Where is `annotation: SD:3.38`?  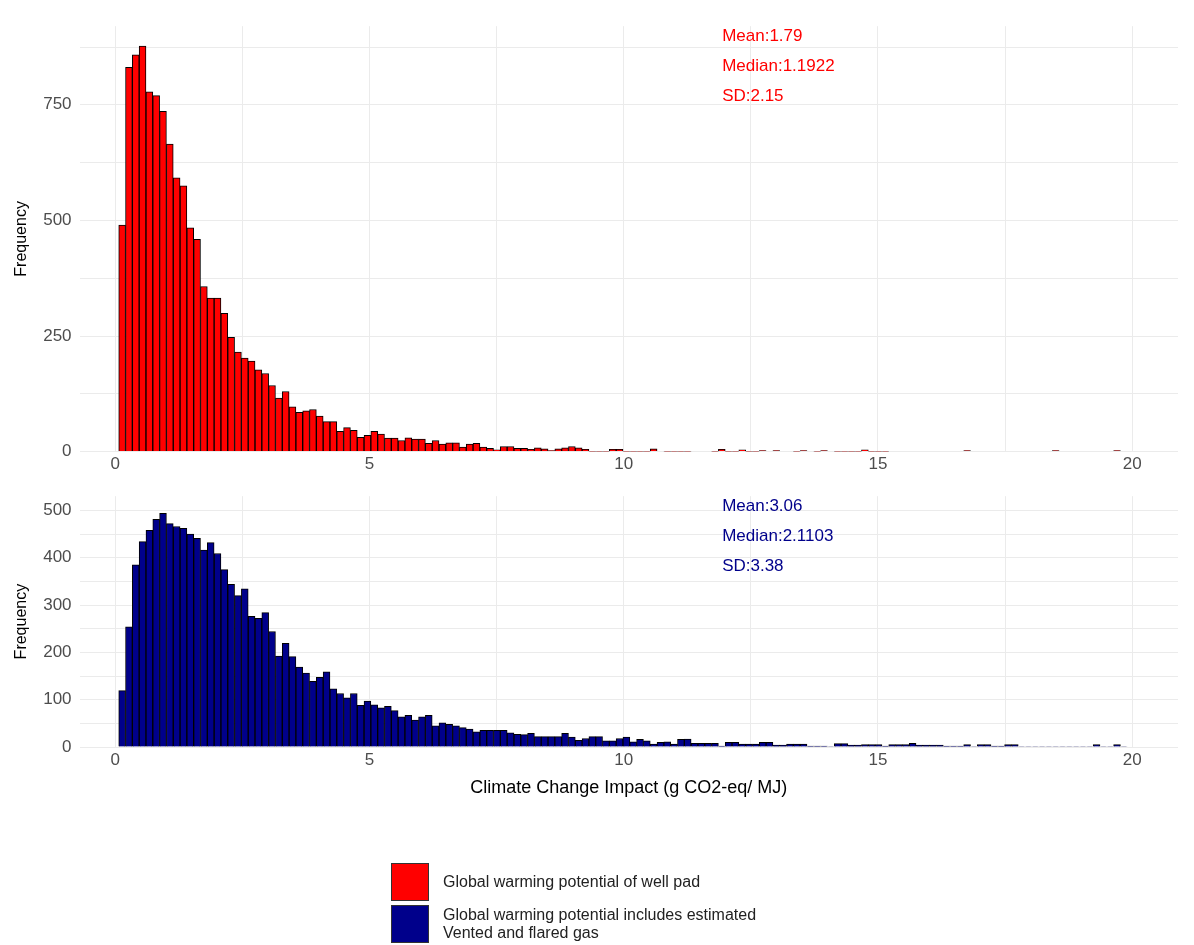 annotation: SD:3.38 is located at coordinates (753, 566).